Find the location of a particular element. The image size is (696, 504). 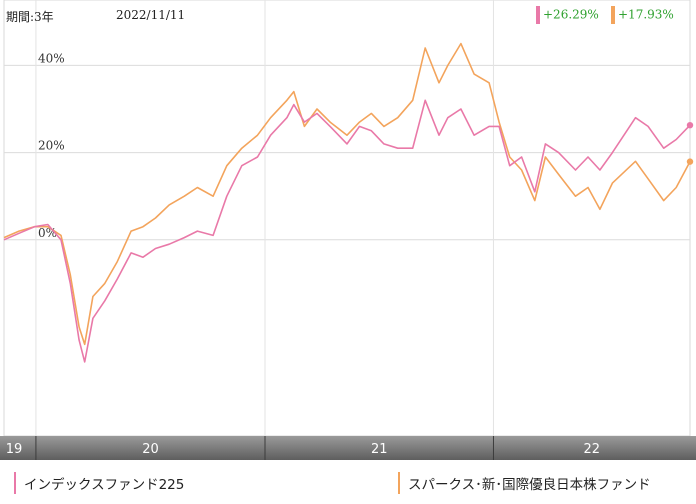

return-value-series-1: +26.29% is located at coordinates (571, 14).